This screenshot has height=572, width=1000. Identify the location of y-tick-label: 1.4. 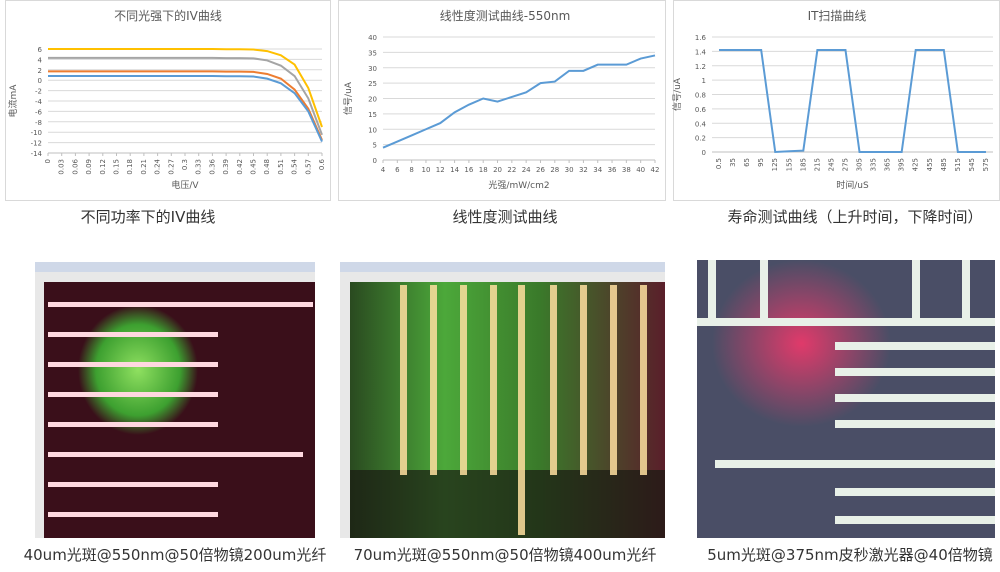
(701, 52).